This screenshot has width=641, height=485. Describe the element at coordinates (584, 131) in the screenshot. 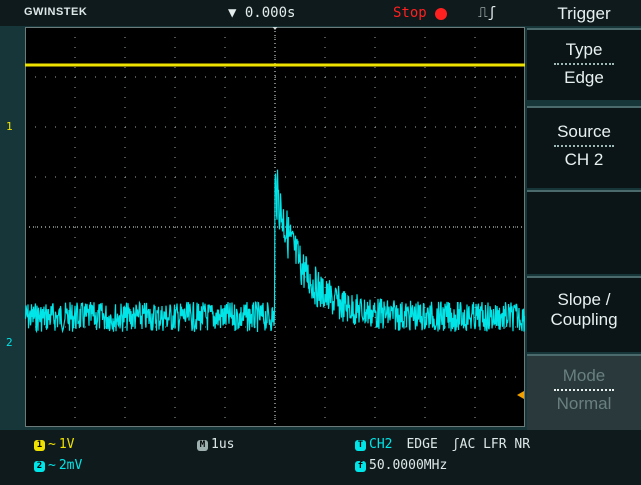

I see `menu-item-label: Source` at that location.